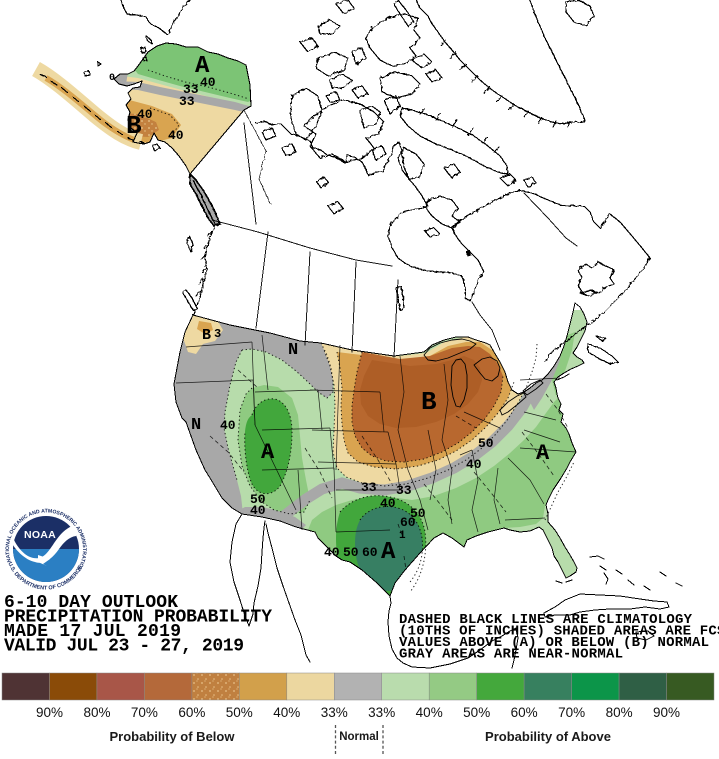 The height and width of the screenshot is (759, 719). What do you see at coordinates (124, 647) in the screenshot?
I see `svg-text: VALID JUL 23 - 27, 2019` at bounding box center [124, 647].